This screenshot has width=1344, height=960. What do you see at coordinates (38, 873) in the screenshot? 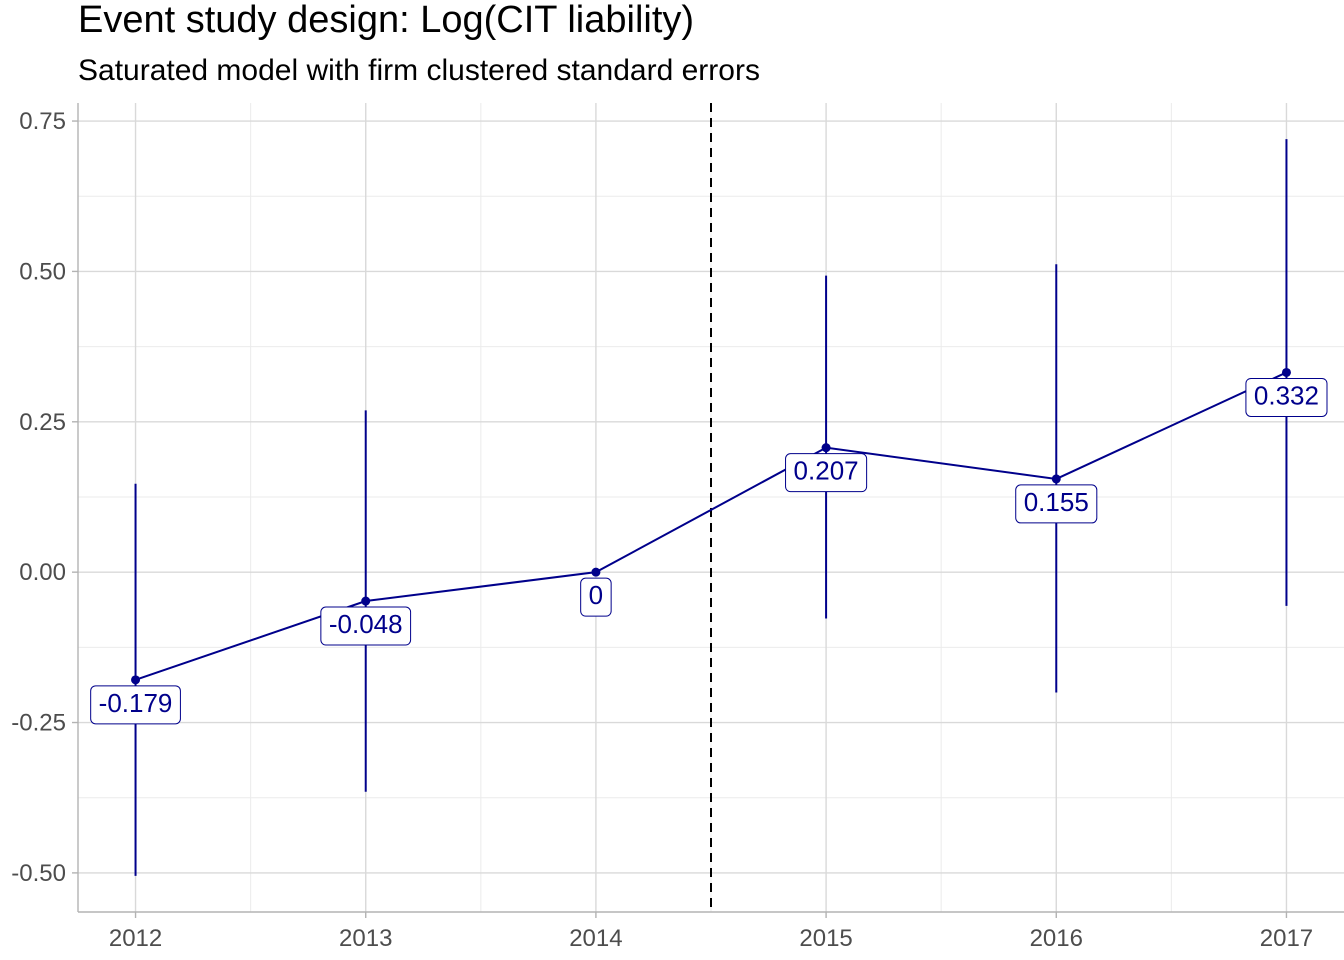
I see `y-tick-label: -0.50` at bounding box center [38, 873].